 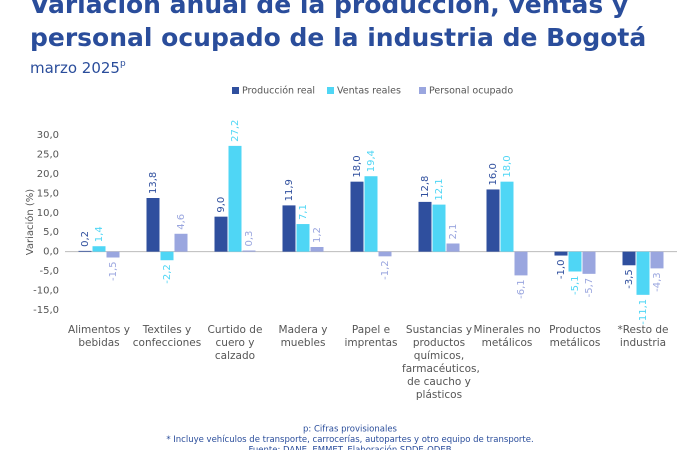 I want to click on data-label: -11,1, so click(x=643, y=312).